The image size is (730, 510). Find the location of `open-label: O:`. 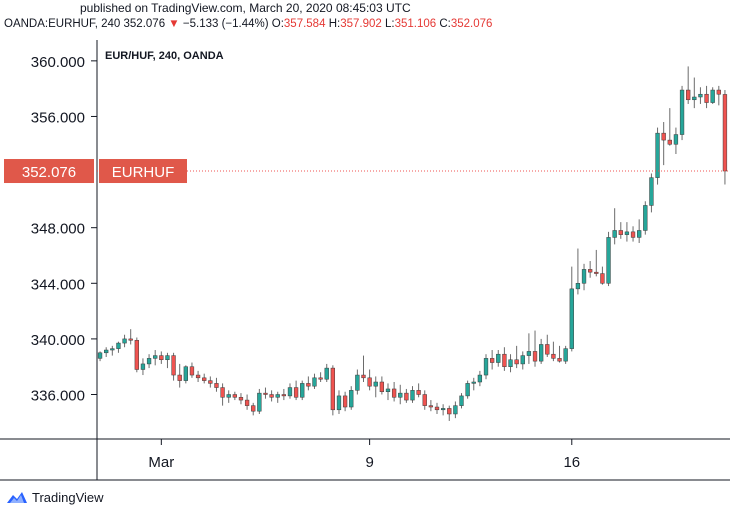

open-label: O: is located at coordinates (277, 24).